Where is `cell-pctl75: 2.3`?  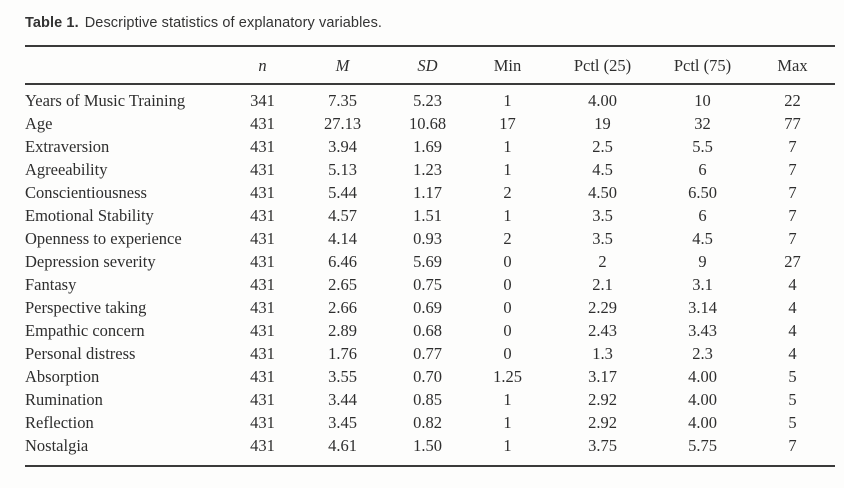 cell-pctl75: 2.3 is located at coordinates (702, 353).